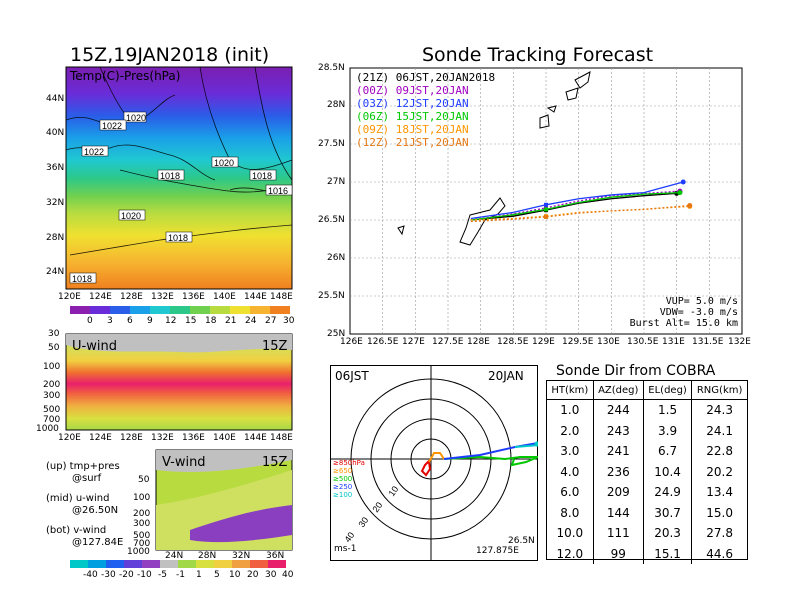 The height and width of the screenshot is (612, 792). Describe the element at coordinates (668, 471) in the screenshot. I see `table-cell: 10.4` at that location.